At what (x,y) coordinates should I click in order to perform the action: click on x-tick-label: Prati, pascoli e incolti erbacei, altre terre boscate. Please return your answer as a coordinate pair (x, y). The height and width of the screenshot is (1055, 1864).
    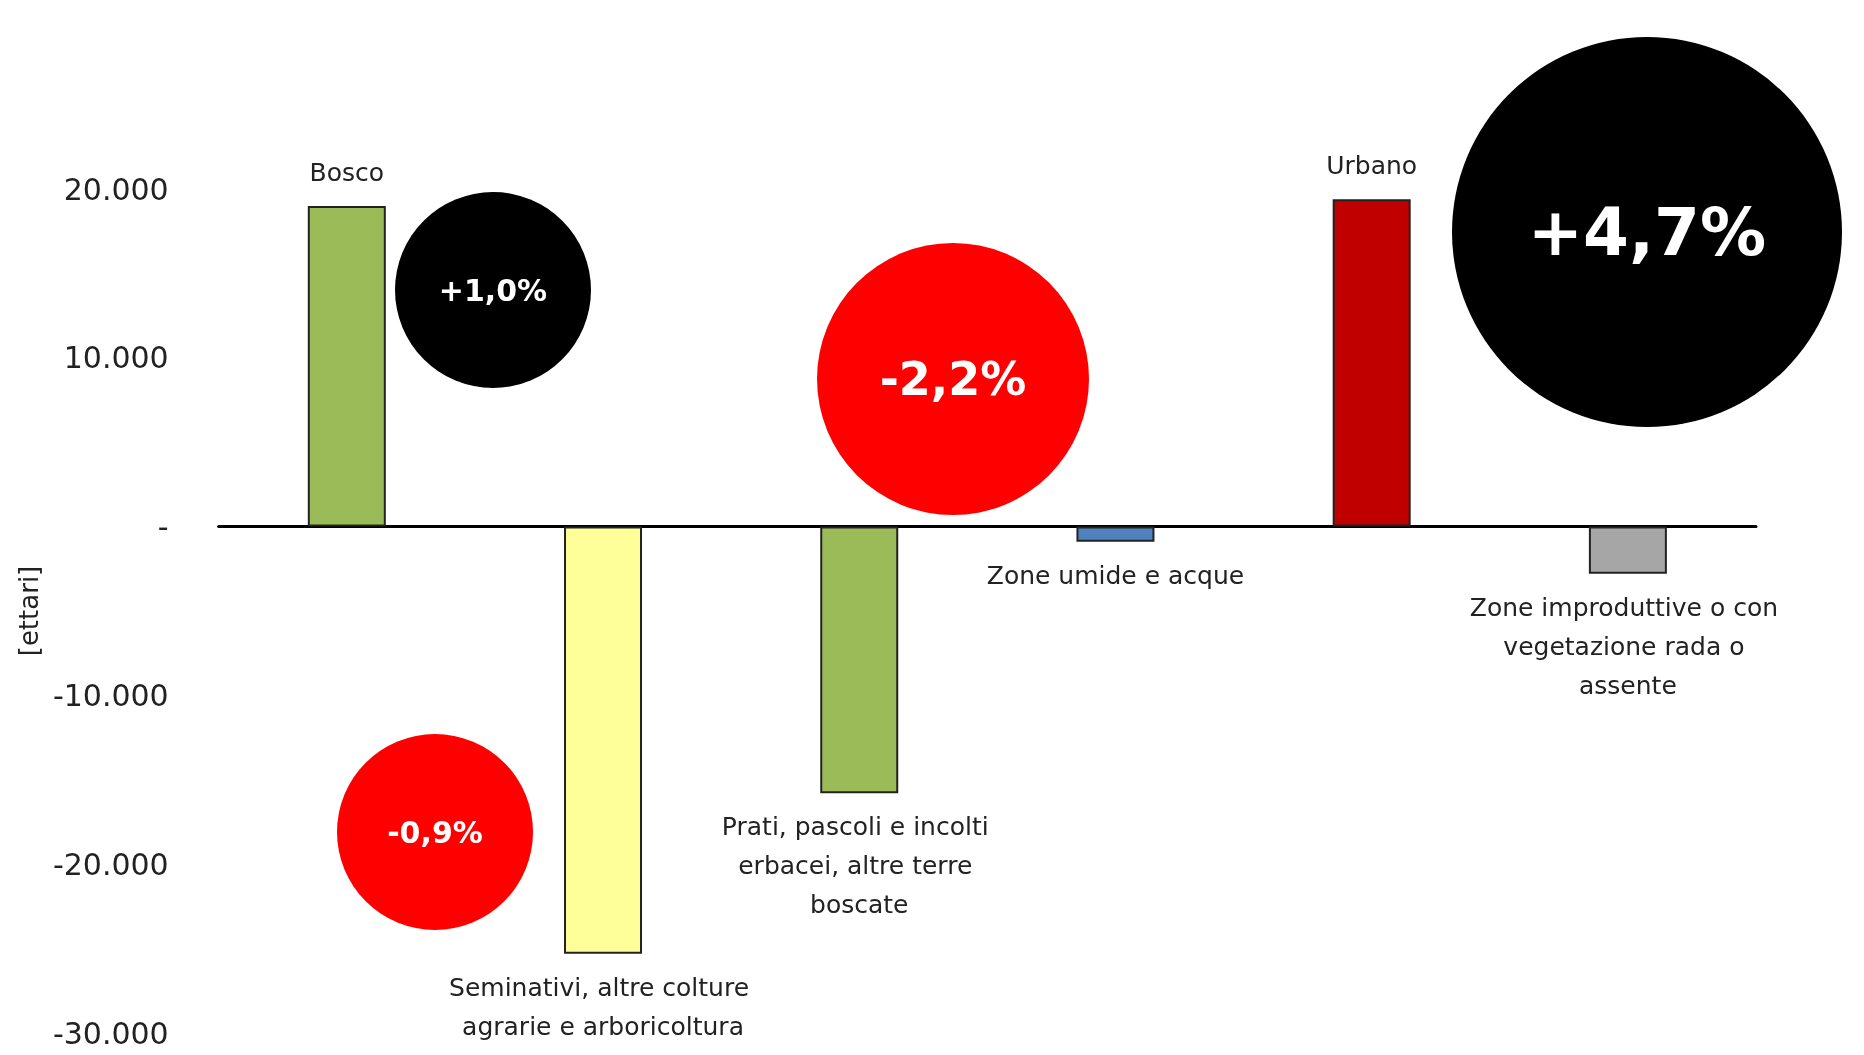
    Looking at the image, I should click on (859, 866).